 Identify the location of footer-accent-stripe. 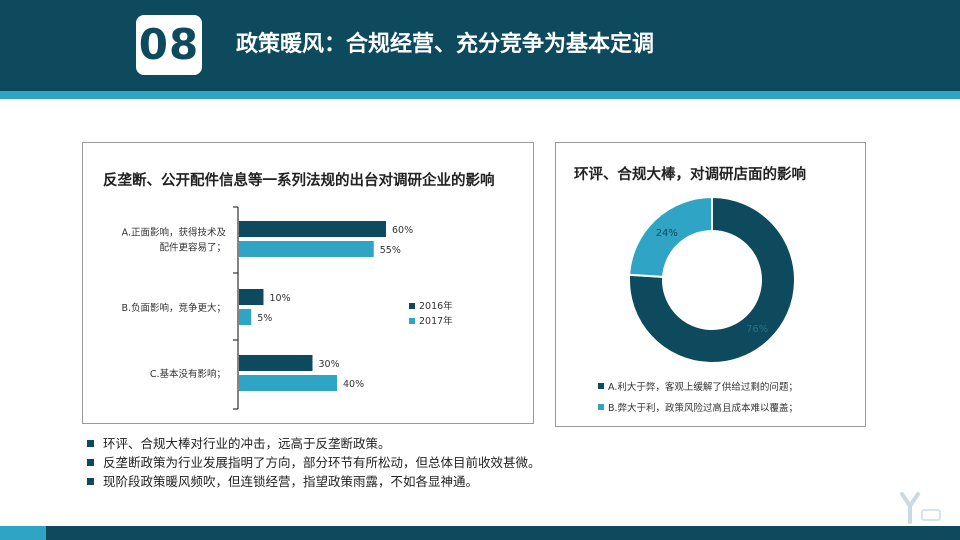
(23, 533).